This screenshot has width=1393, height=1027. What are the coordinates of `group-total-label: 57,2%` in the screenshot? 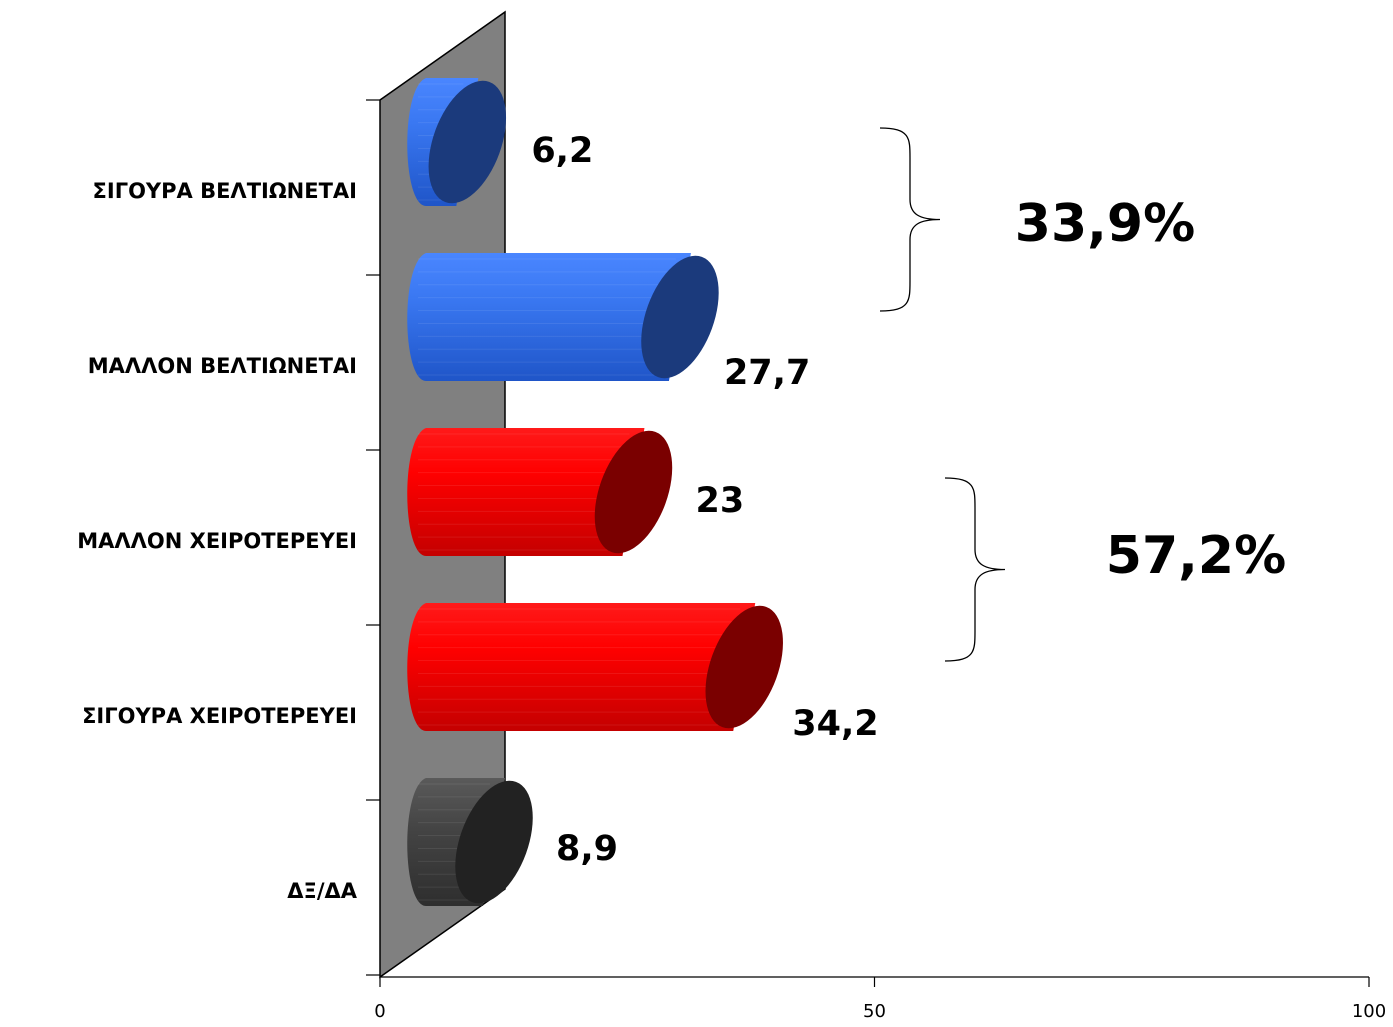 It's located at (1196, 556).